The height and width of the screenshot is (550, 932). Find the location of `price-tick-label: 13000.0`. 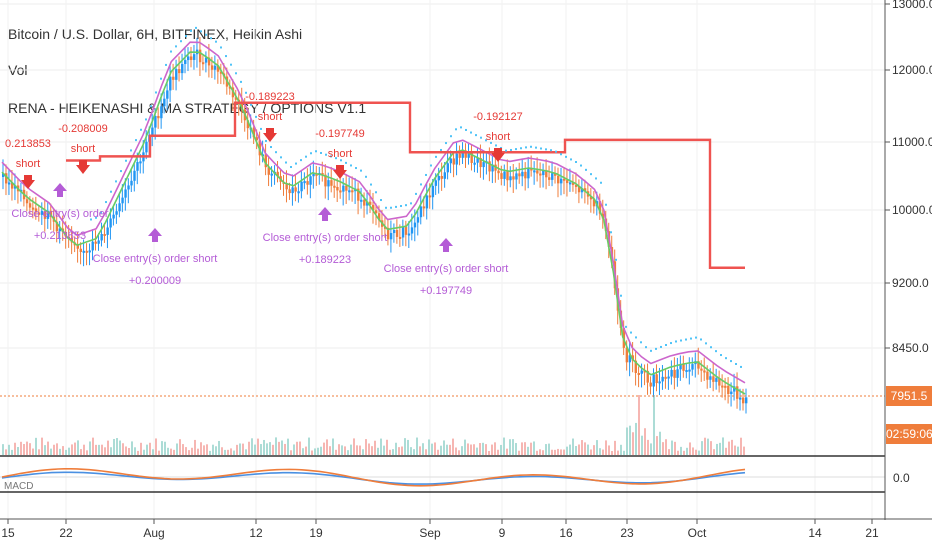

price-tick-label: 13000.0 is located at coordinates (912, 5).